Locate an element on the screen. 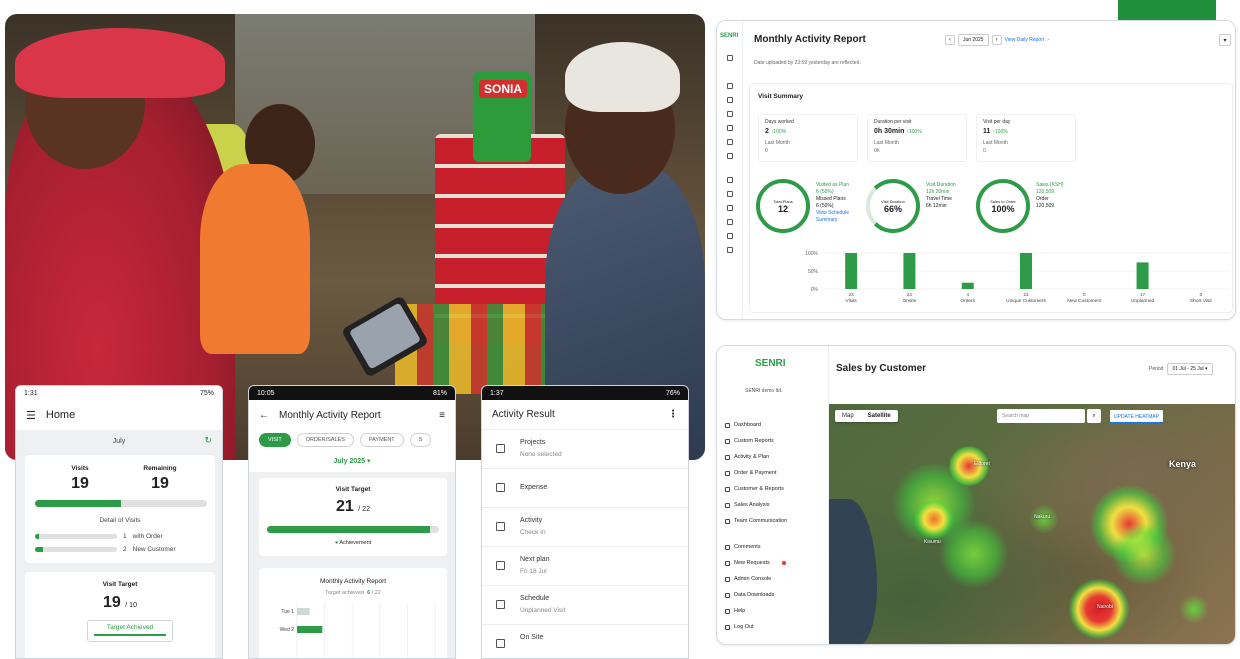 The height and width of the screenshot is (659, 1240). tab-payment: PAYMENT is located at coordinates (381, 440).